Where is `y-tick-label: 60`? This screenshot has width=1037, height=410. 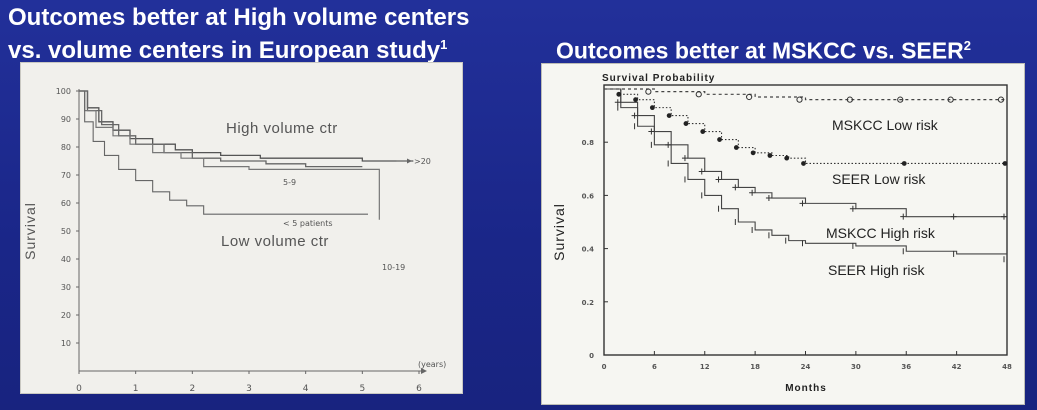
y-tick-label: 60 is located at coordinates (66, 203).